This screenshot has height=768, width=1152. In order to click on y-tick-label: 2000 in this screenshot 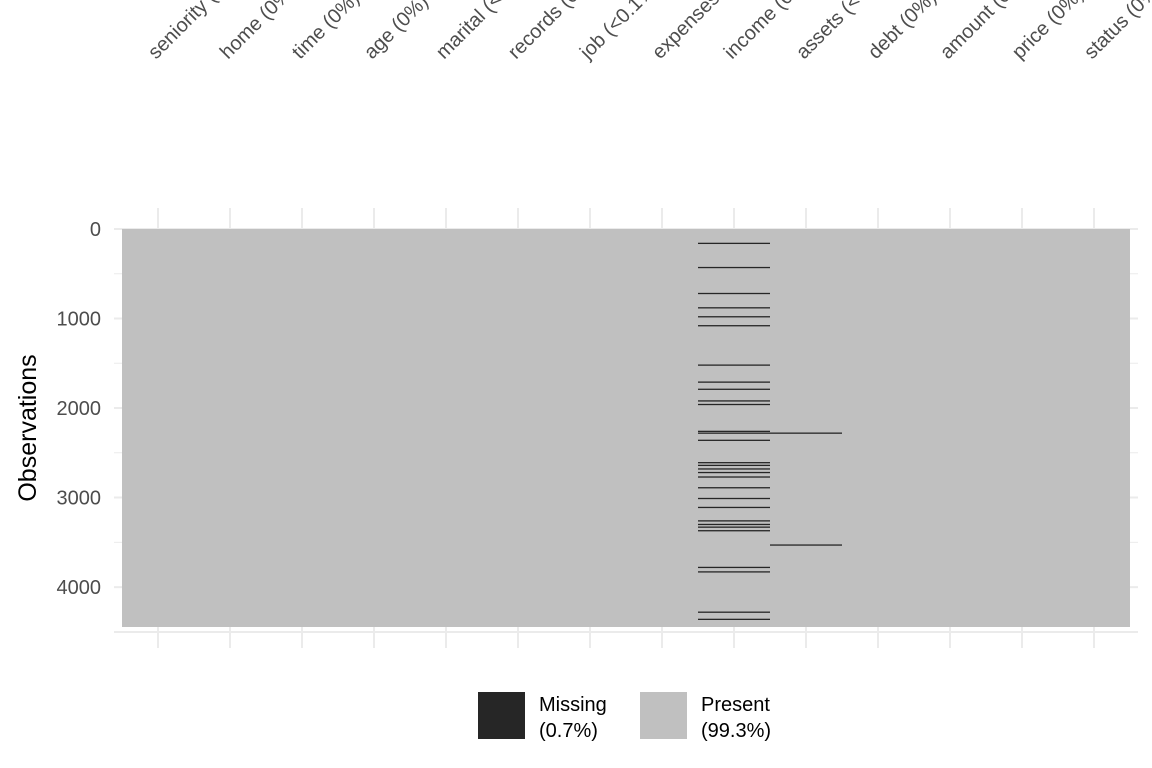, I will do `click(79, 409)`.